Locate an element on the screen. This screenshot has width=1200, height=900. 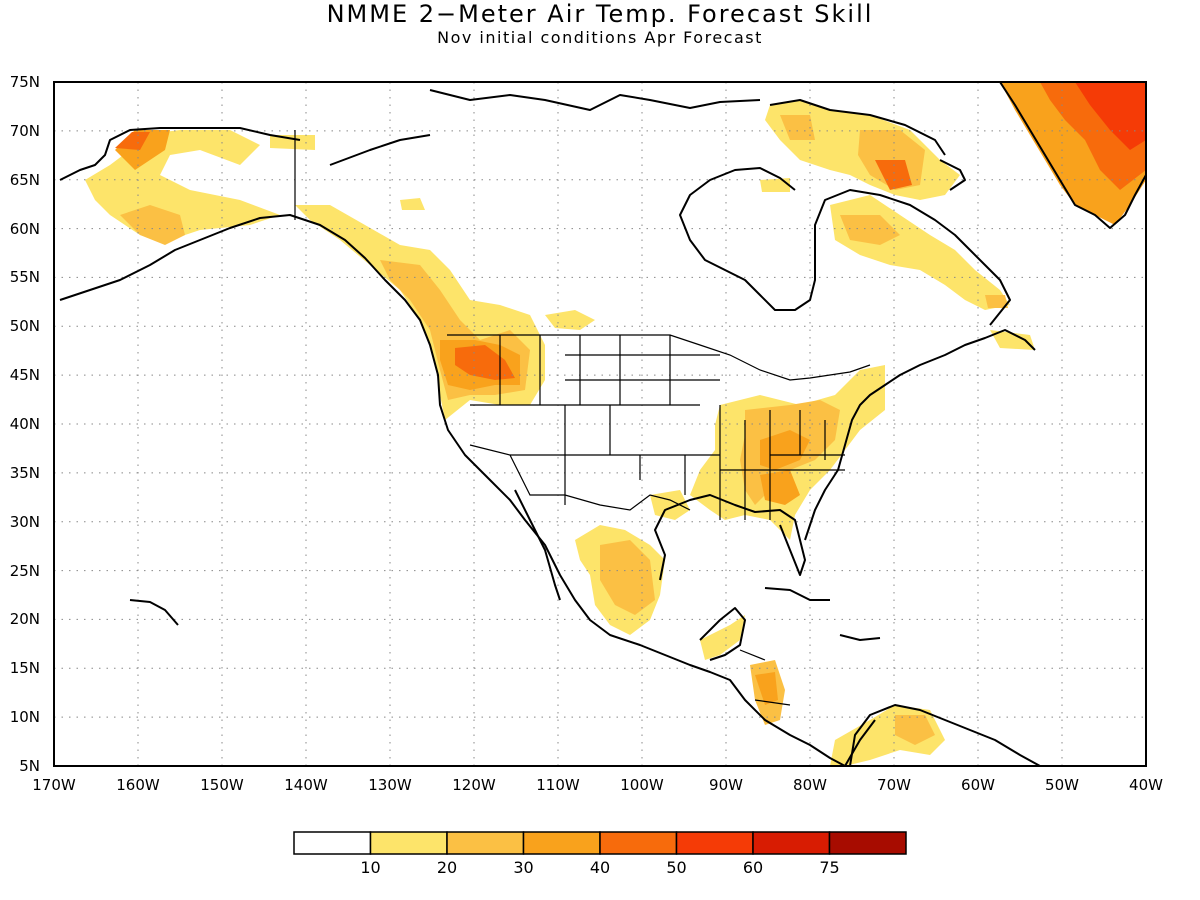
colorbar-label: 40 is located at coordinates (600, 867).